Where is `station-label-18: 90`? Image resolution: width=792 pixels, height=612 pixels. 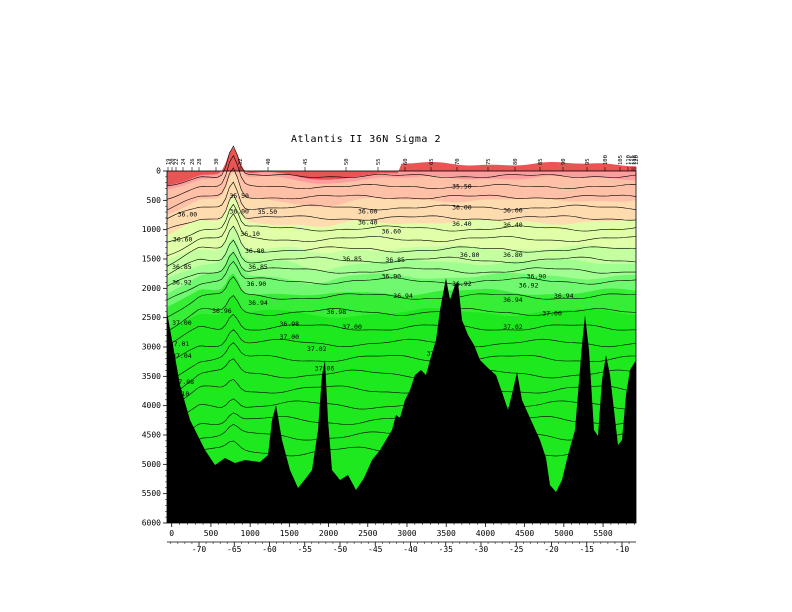
station-label-18: 90 is located at coordinates (564, 161).